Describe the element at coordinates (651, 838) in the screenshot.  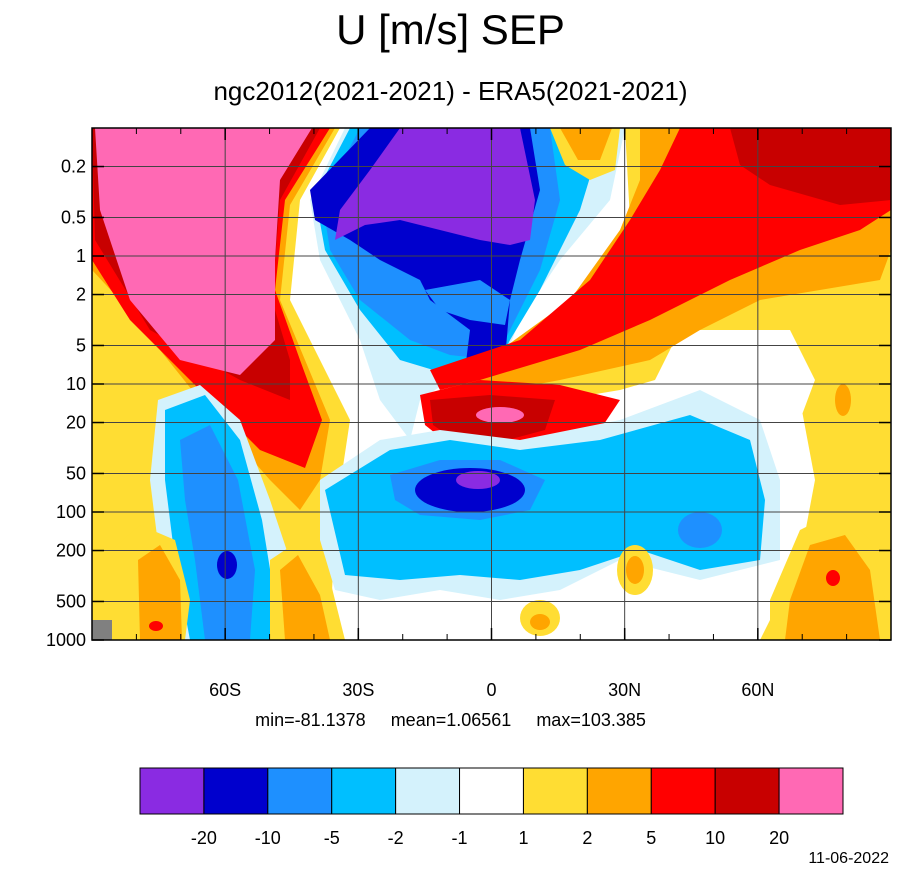
I see `colorbar-label-5: 5` at that location.